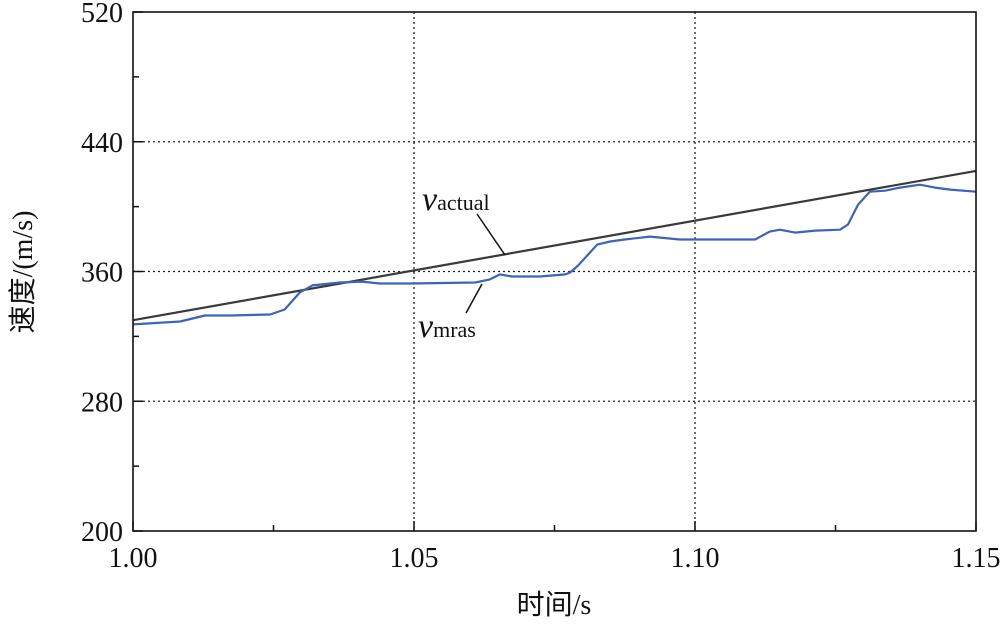 The height and width of the screenshot is (628, 1005). What do you see at coordinates (23, 272) in the screenshot?
I see `y-axis-label: 速度/(m/s)` at bounding box center [23, 272].